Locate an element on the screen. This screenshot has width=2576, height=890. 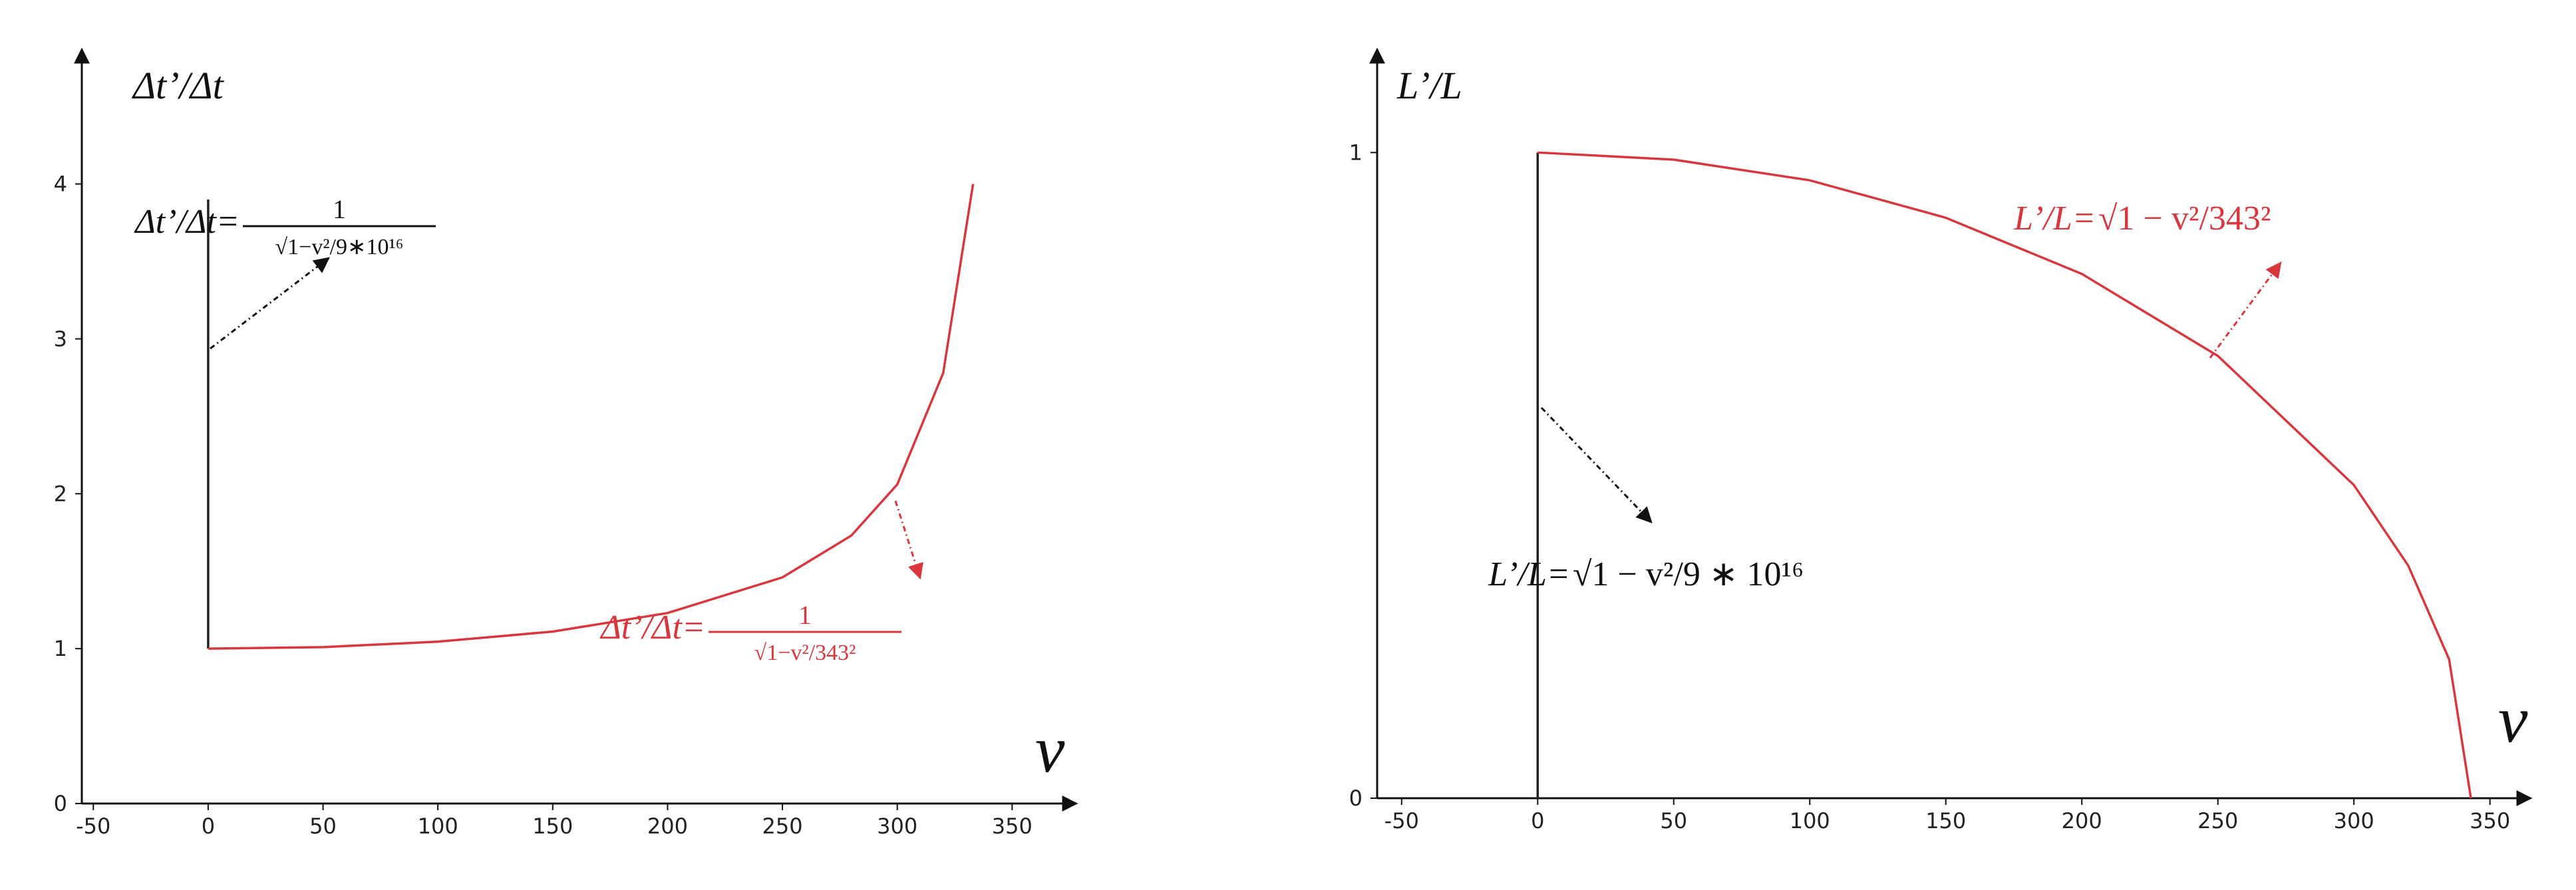
y-axis-label: Δt’/Δt is located at coordinates (178, 85).